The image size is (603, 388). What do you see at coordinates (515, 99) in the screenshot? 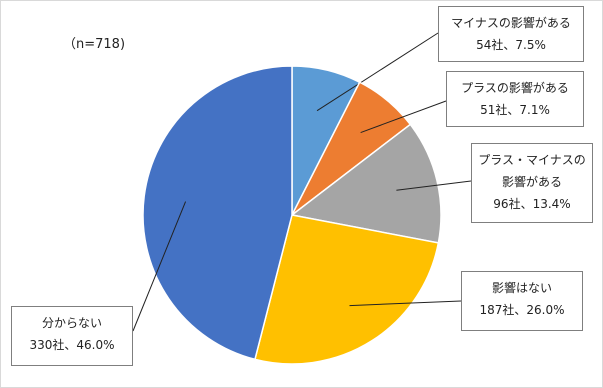
I see `data-label: プラスの影響がある 51社、7.1%` at bounding box center [515, 99].